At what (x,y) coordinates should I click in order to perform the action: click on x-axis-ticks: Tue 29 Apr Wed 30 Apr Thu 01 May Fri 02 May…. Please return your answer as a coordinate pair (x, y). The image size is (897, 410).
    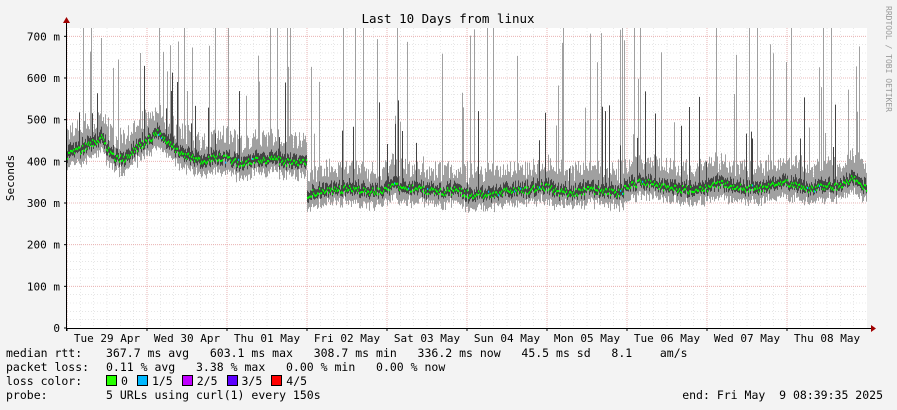
    Looking at the image, I should click on (463, 336).